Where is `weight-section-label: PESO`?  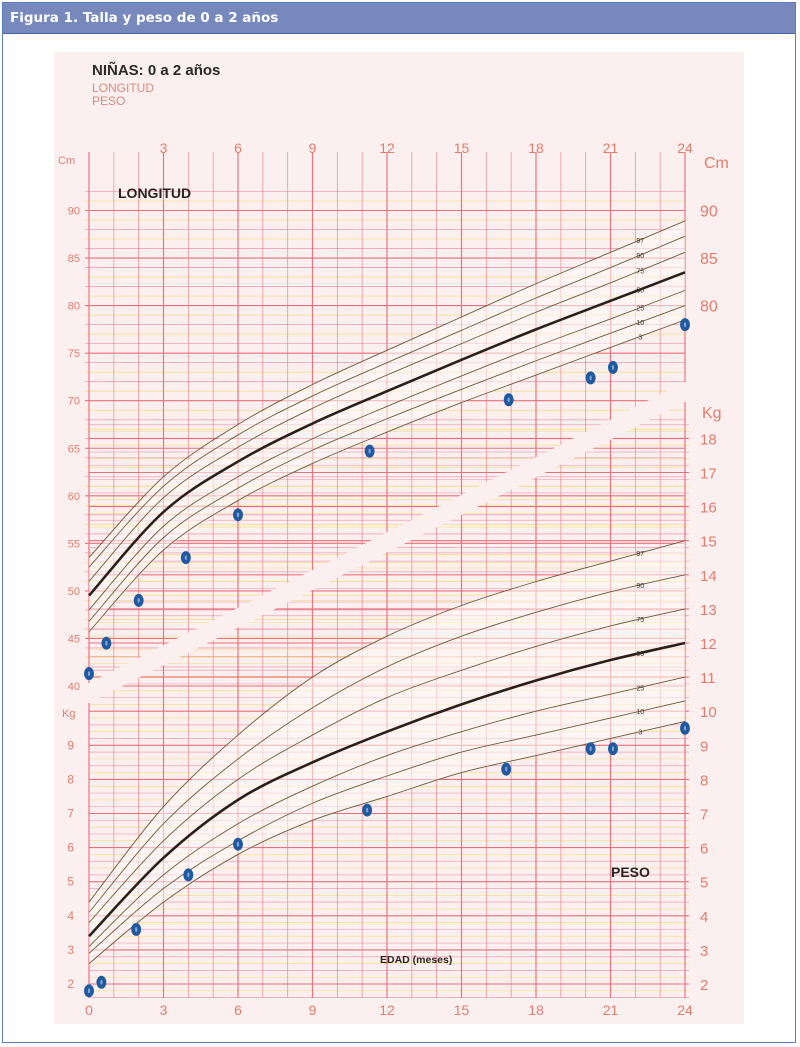 weight-section-label: PESO is located at coordinates (630, 872).